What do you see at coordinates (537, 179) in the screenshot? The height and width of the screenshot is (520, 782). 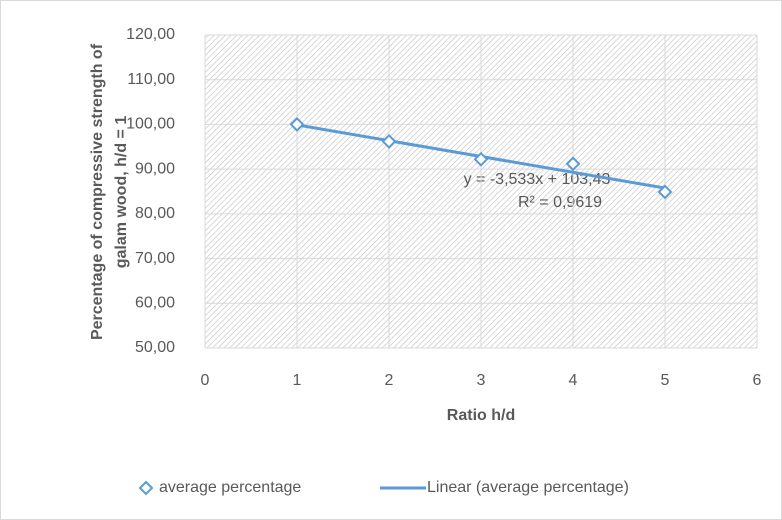 I see `equation: y = -3,533x + 103,43` at bounding box center [537, 179].